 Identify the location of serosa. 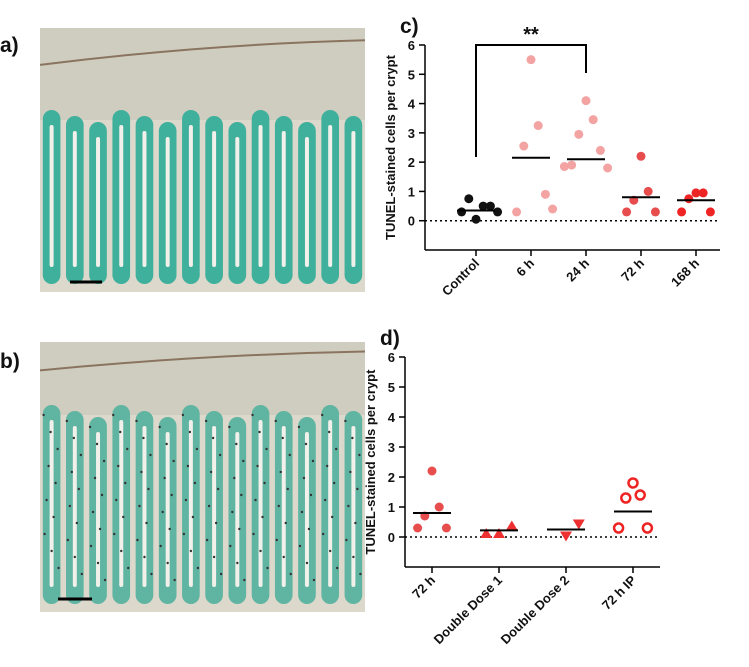
(202, 361).